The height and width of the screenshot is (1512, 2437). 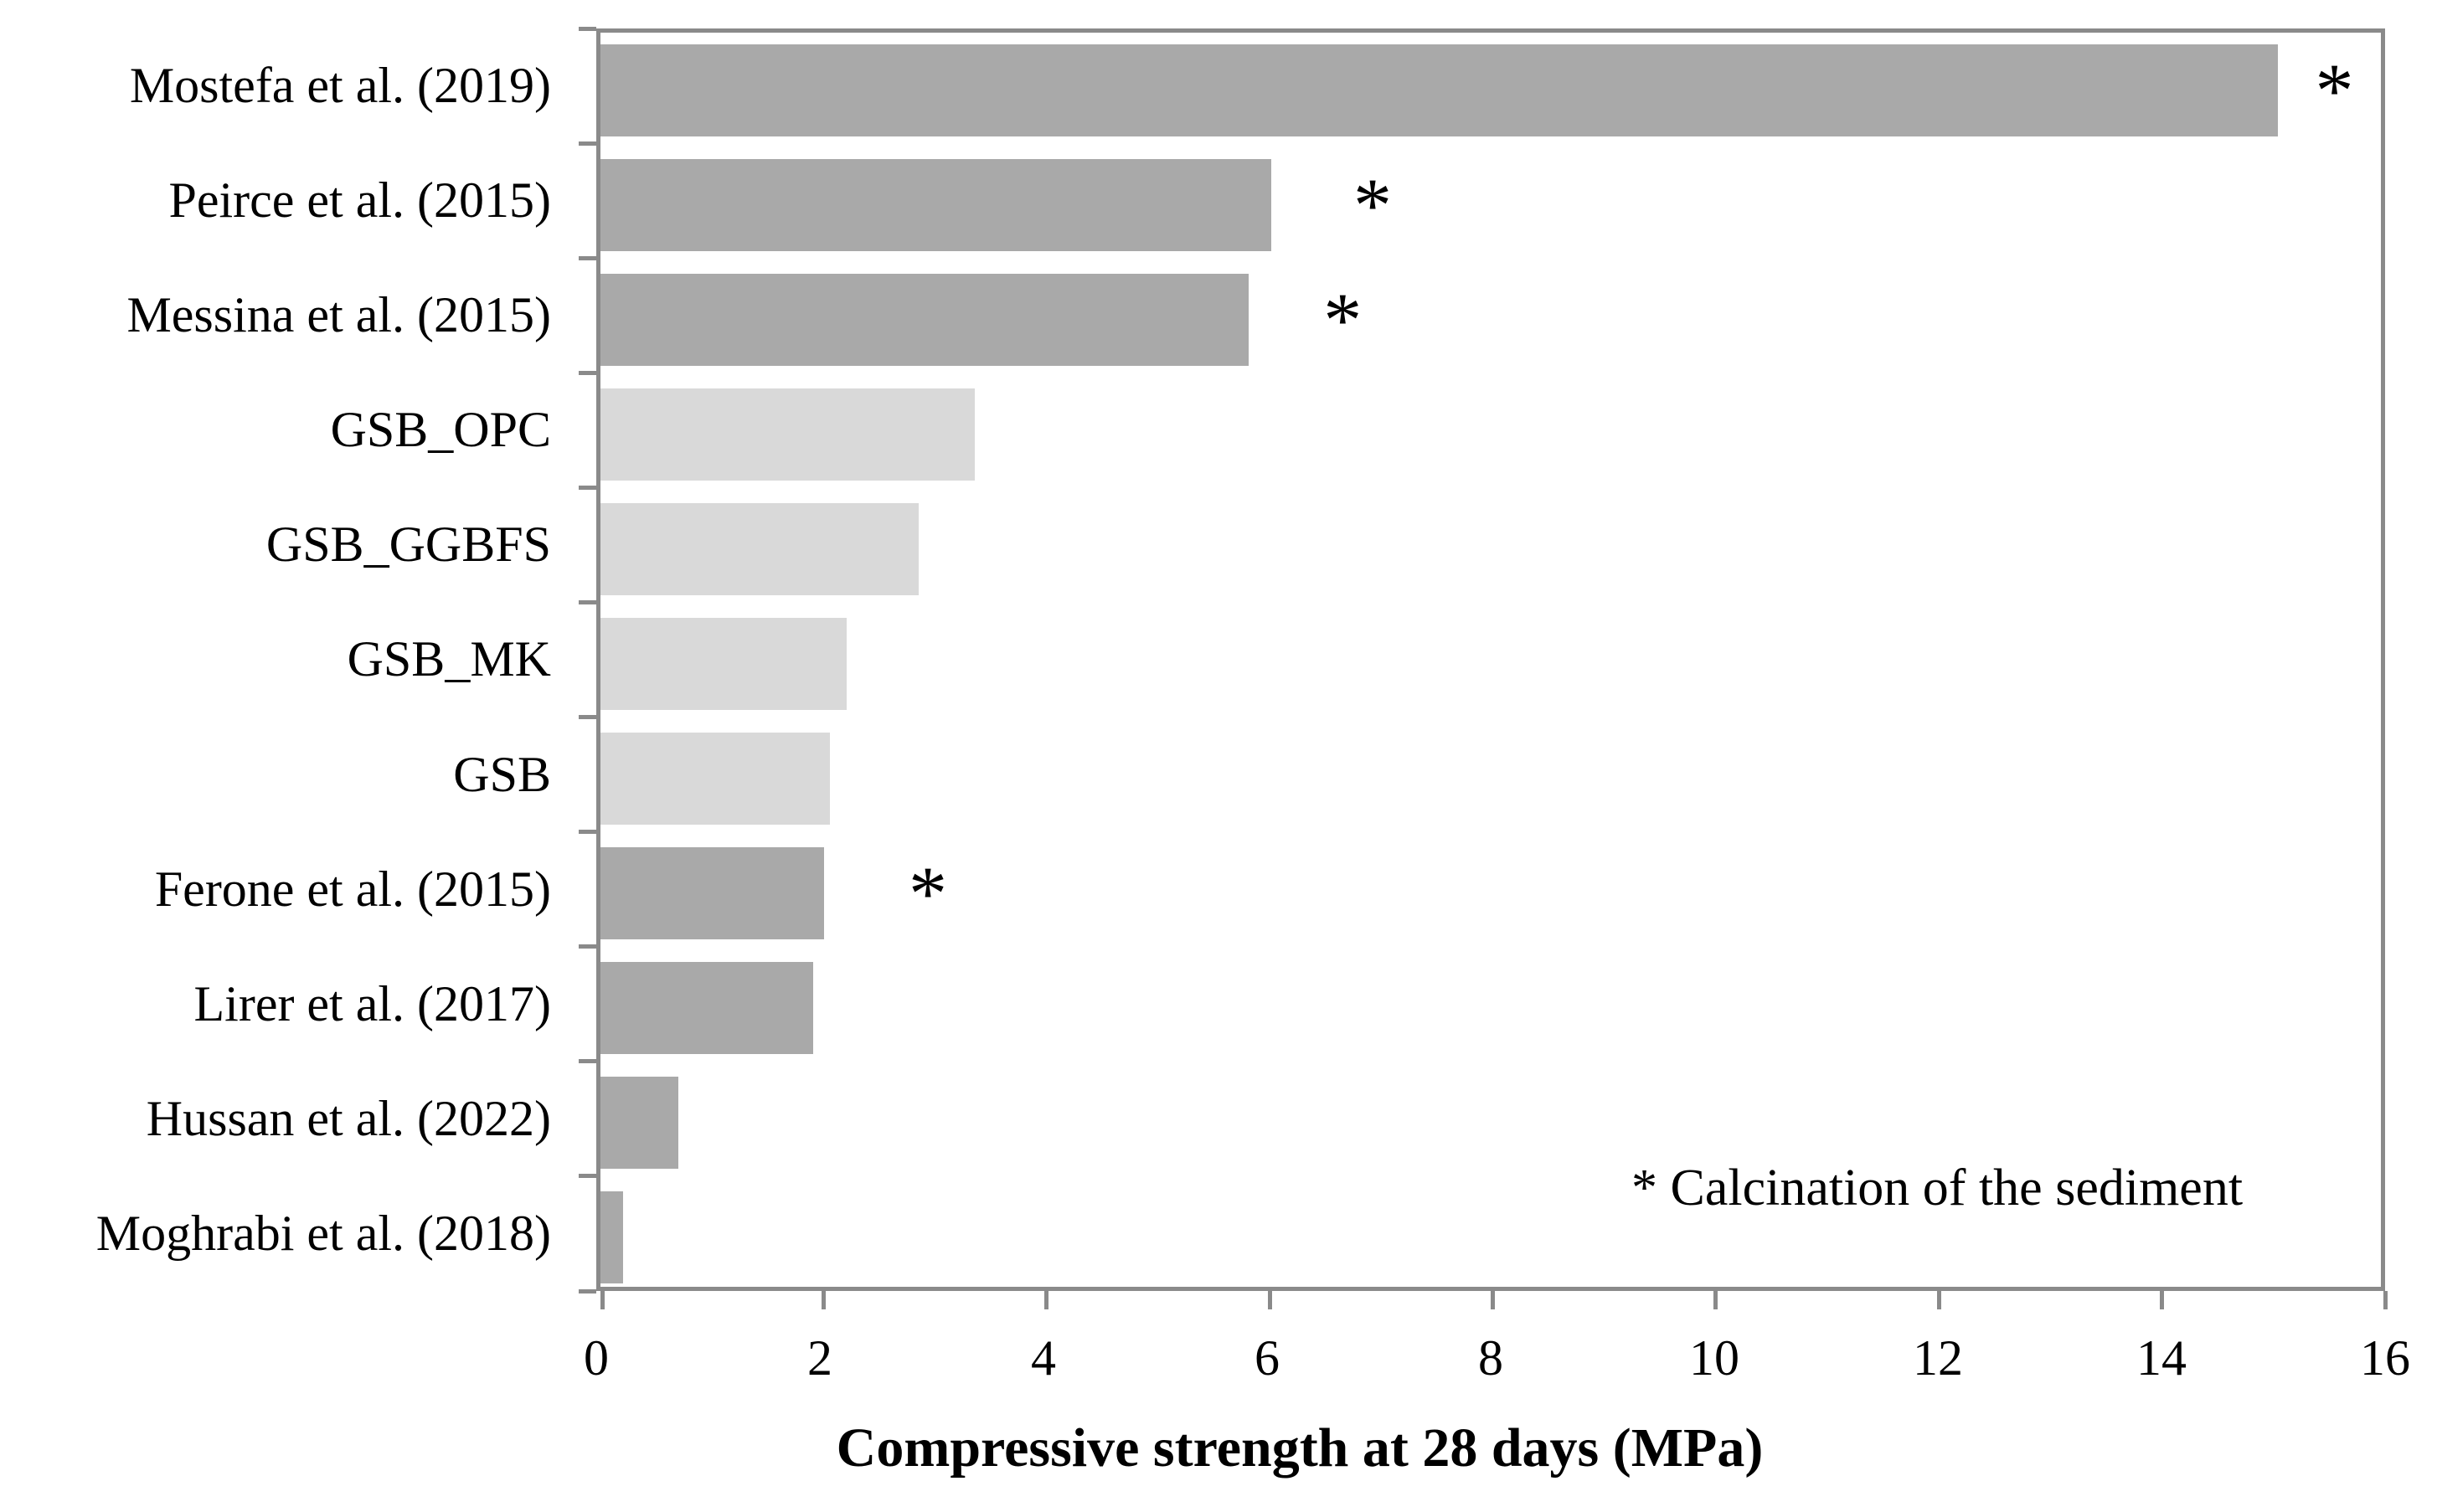 I want to click on bar-GSB_GGBFS, so click(x=760, y=548).